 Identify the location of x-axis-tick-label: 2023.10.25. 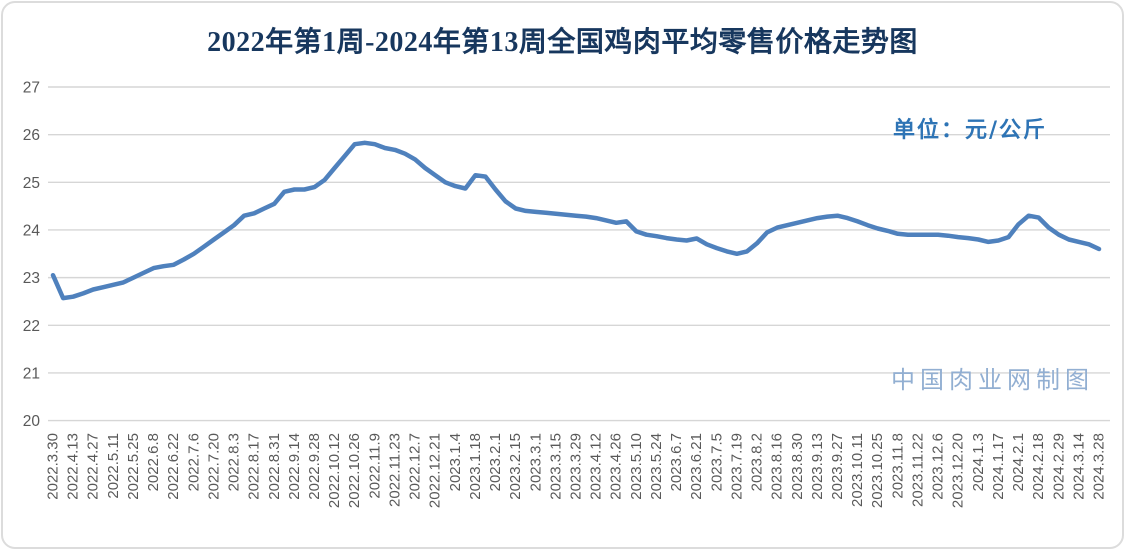
(877, 470).